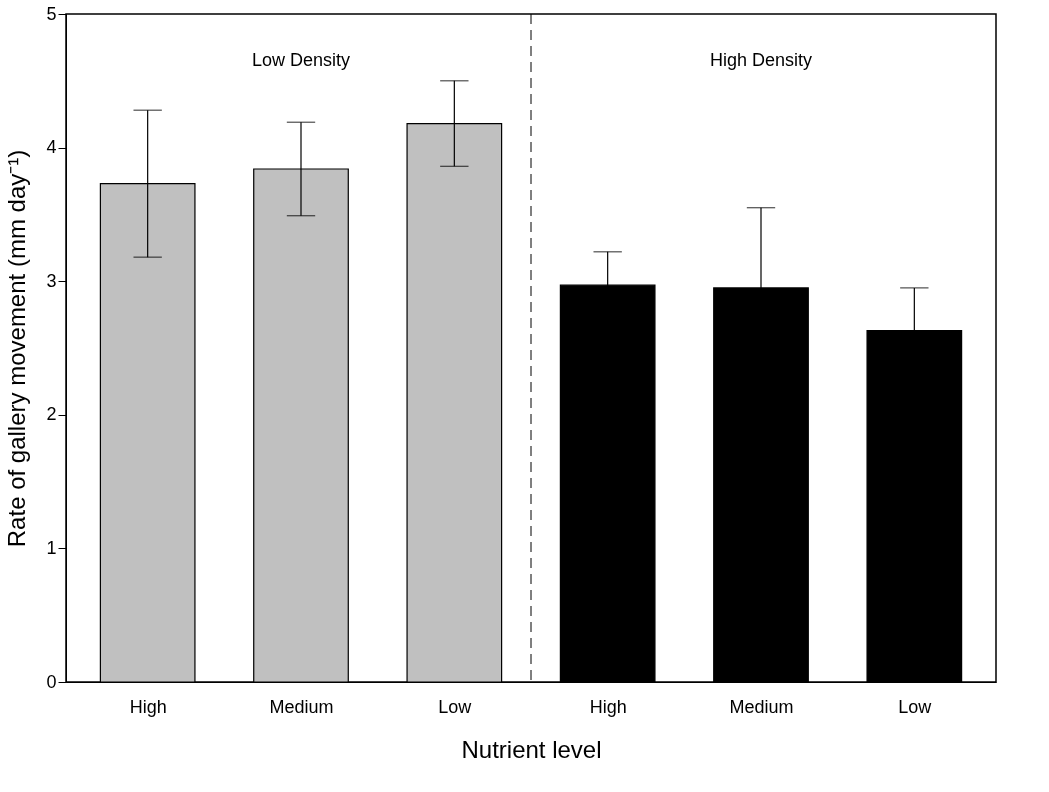 The image size is (1049, 792). I want to click on y-tick-label: 1, so click(51, 547).